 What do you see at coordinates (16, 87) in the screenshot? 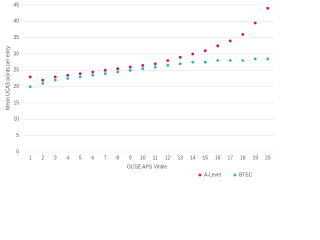
I see `y-tick-label: 20` at bounding box center [16, 87].